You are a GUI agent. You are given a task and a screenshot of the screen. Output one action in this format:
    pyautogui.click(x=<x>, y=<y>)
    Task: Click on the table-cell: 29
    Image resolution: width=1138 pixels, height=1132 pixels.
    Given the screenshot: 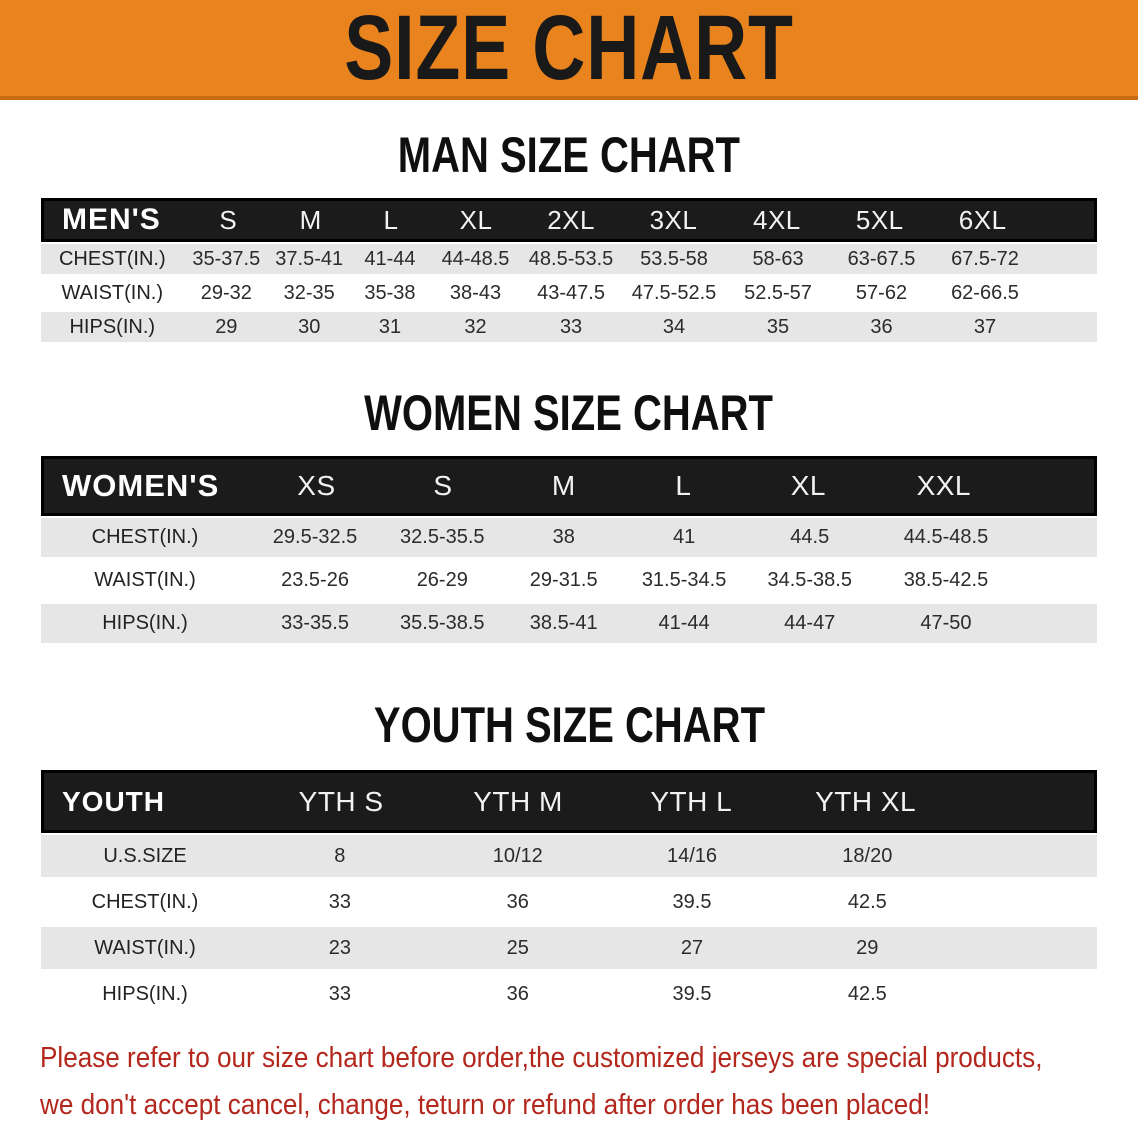 What is the action you would take?
    pyautogui.click(x=226, y=326)
    